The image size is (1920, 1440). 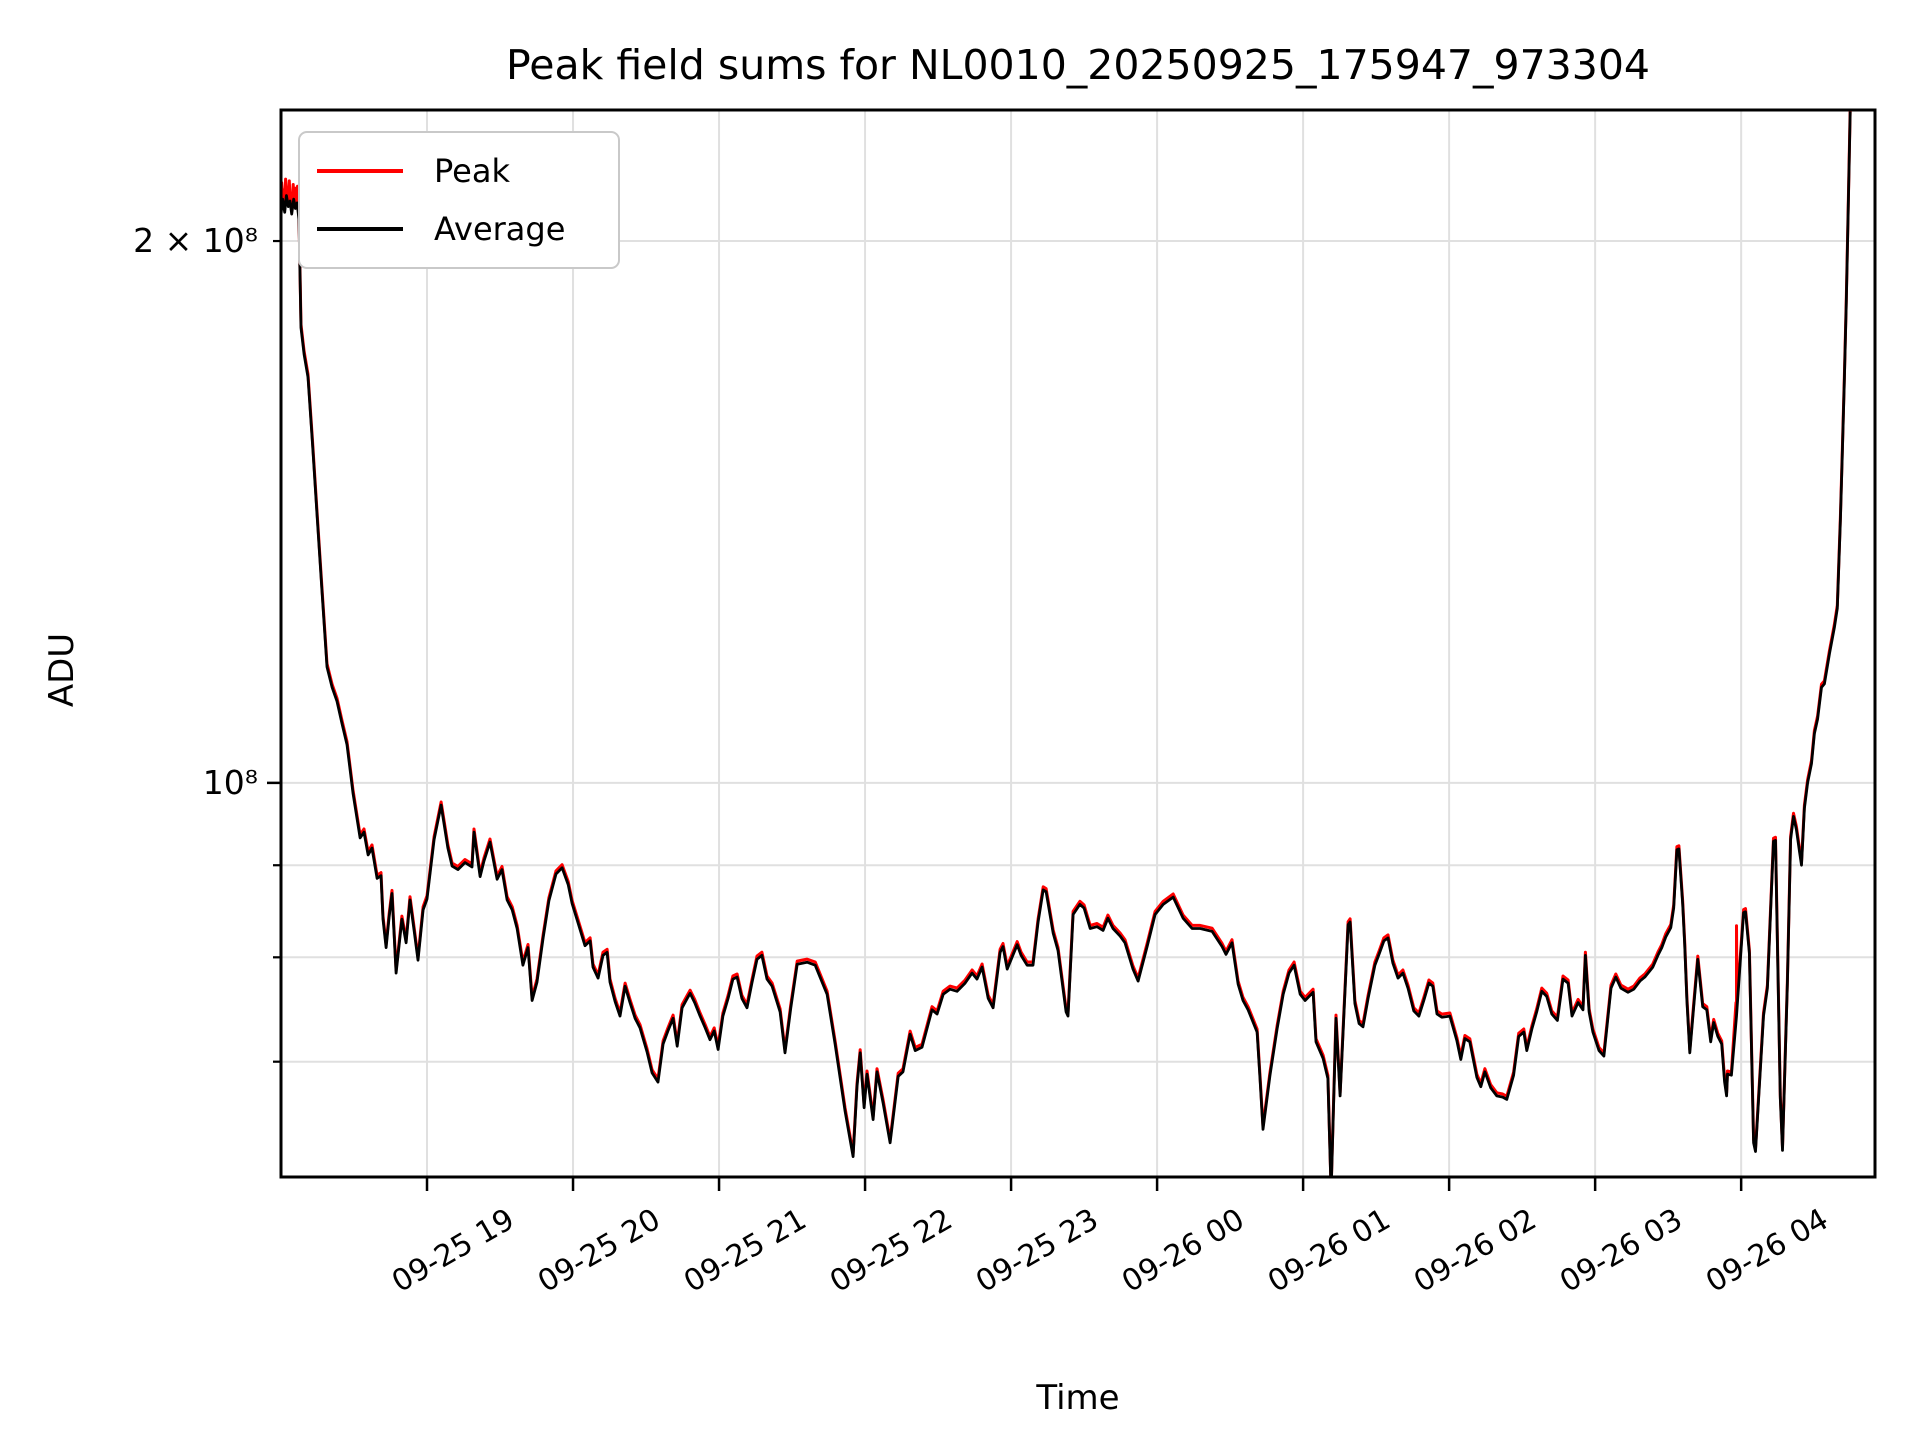 I want to click on legend-line-peak-icon, so click(x=360, y=171).